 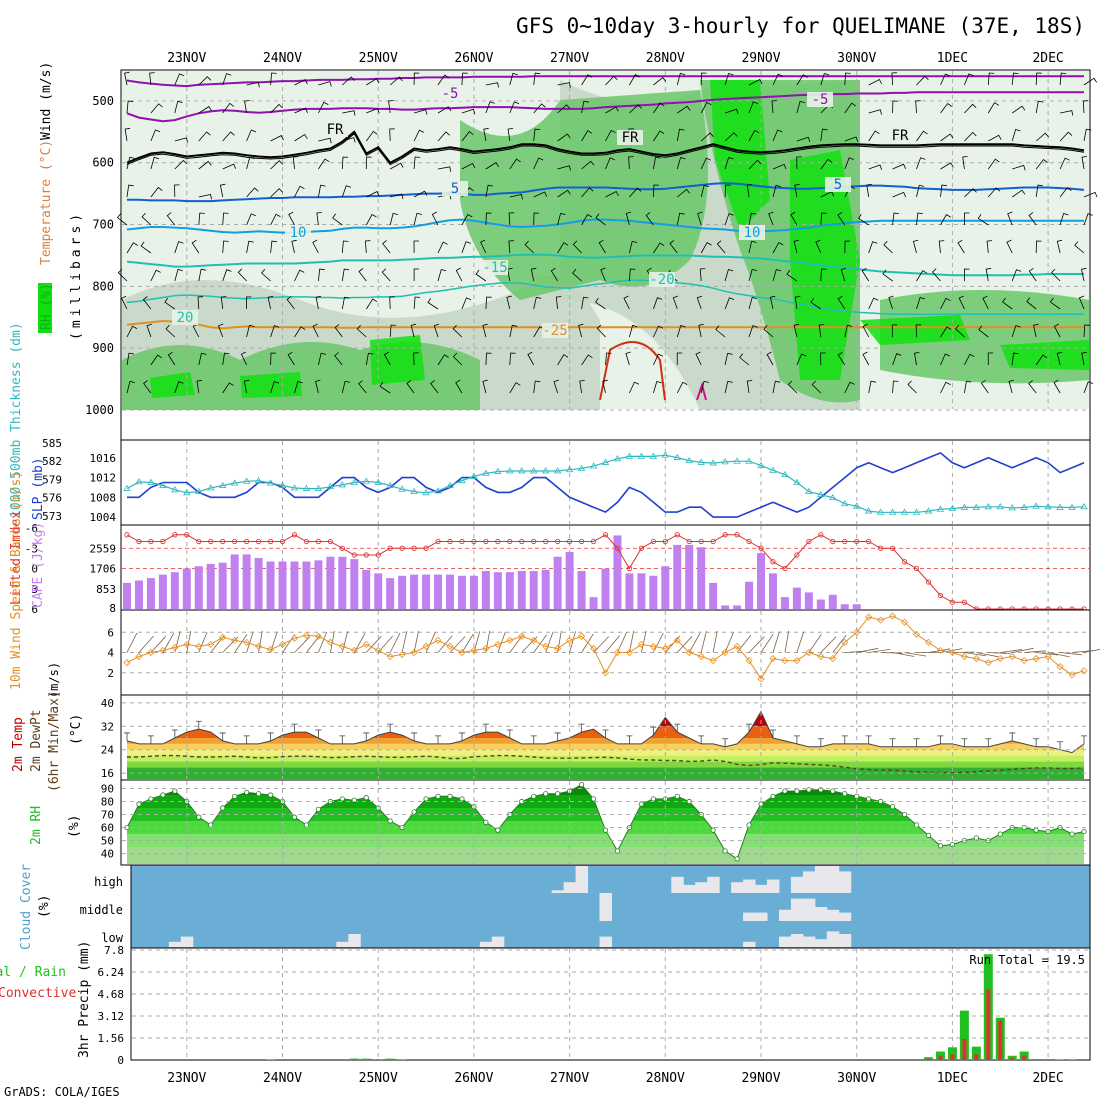 What do you see at coordinates (16, 580) in the screenshot?
I see `wind10m-label: 10m Wind Speed & Barbs (m/s)` at bounding box center [16, 580].